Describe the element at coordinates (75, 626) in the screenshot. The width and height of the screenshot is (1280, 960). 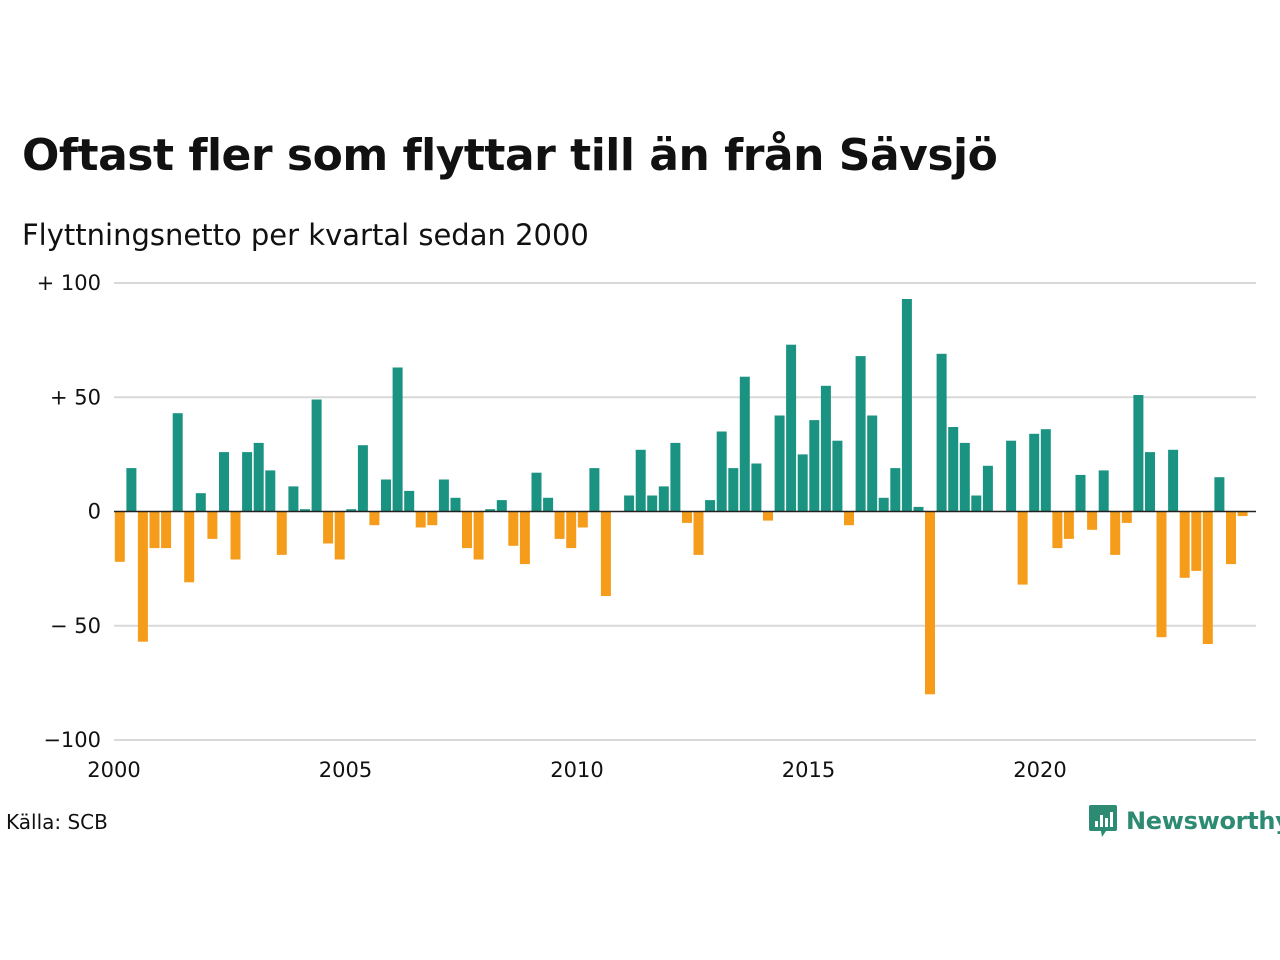
I see `y-tick-label: − 50` at that location.